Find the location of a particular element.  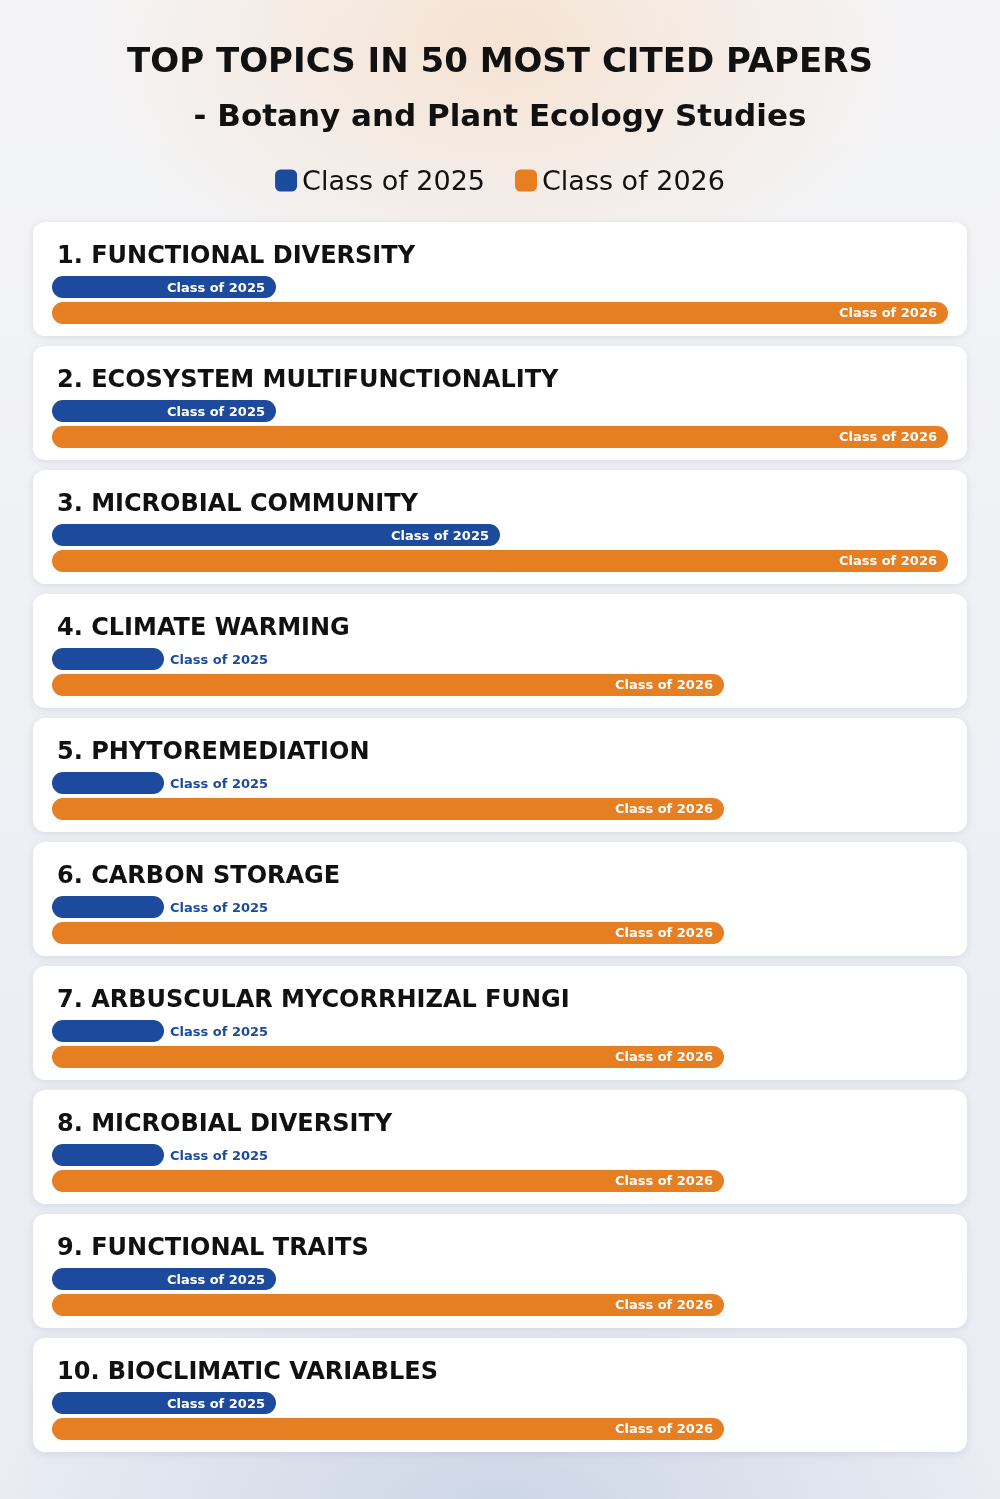

legend-label: Class of 2025 is located at coordinates (393, 180).